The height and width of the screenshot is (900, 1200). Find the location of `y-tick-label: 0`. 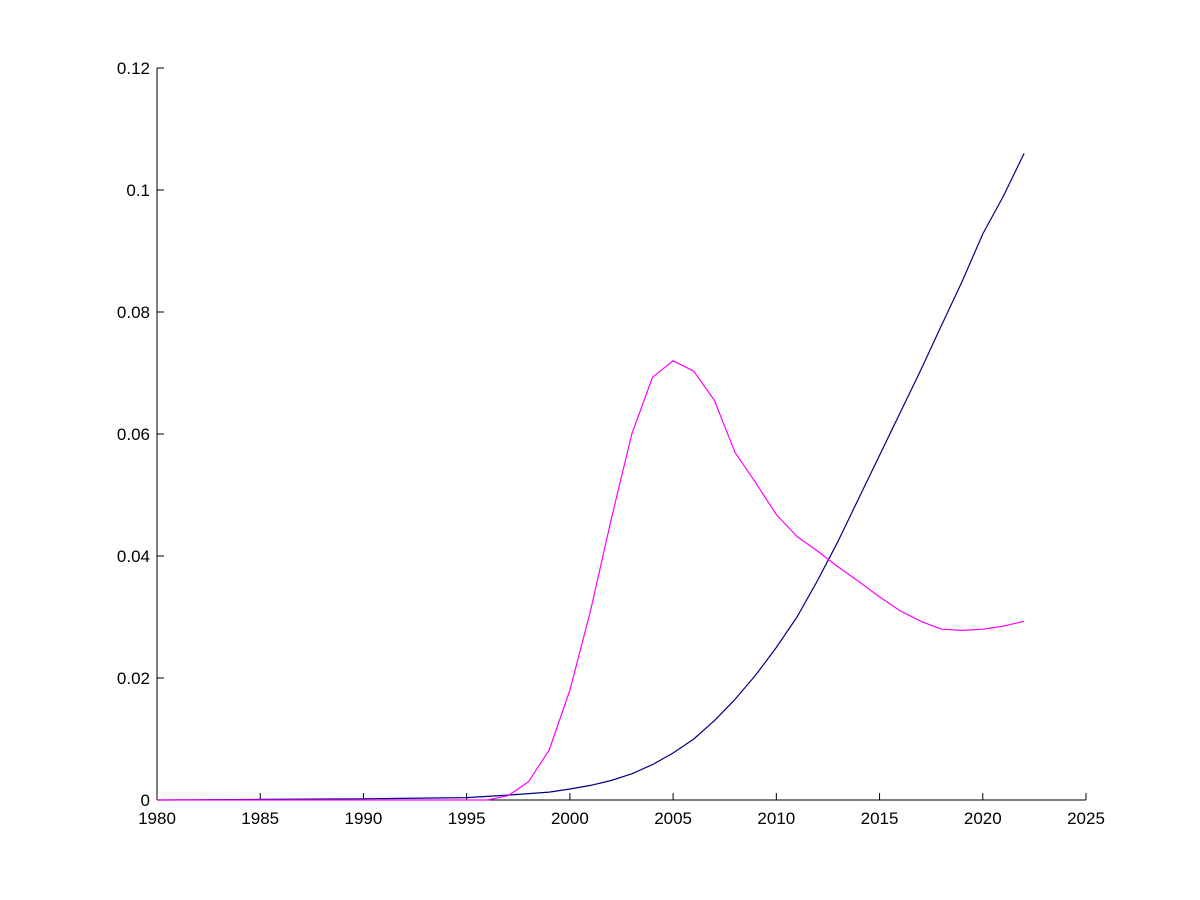

y-tick-label: 0 is located at coordinates (145, 800).